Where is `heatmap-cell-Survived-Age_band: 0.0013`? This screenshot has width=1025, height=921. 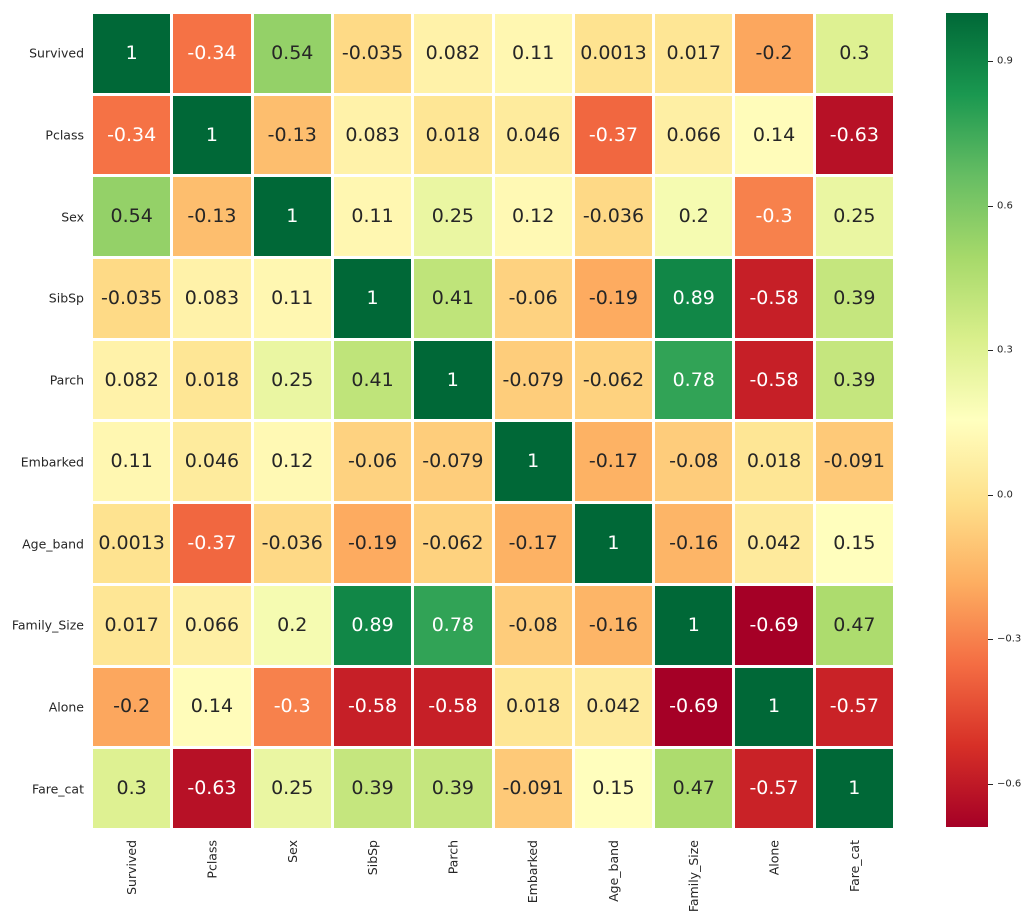
heatmap-cell-Survived-Age_band: 0.0013 is located at coordinates (613, 53).